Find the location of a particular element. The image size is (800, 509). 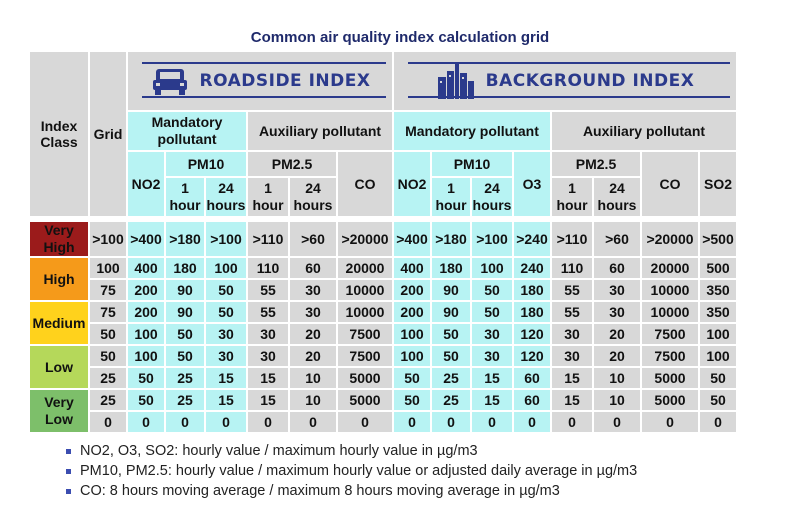

car-icon is located at coordinates (169, 82).